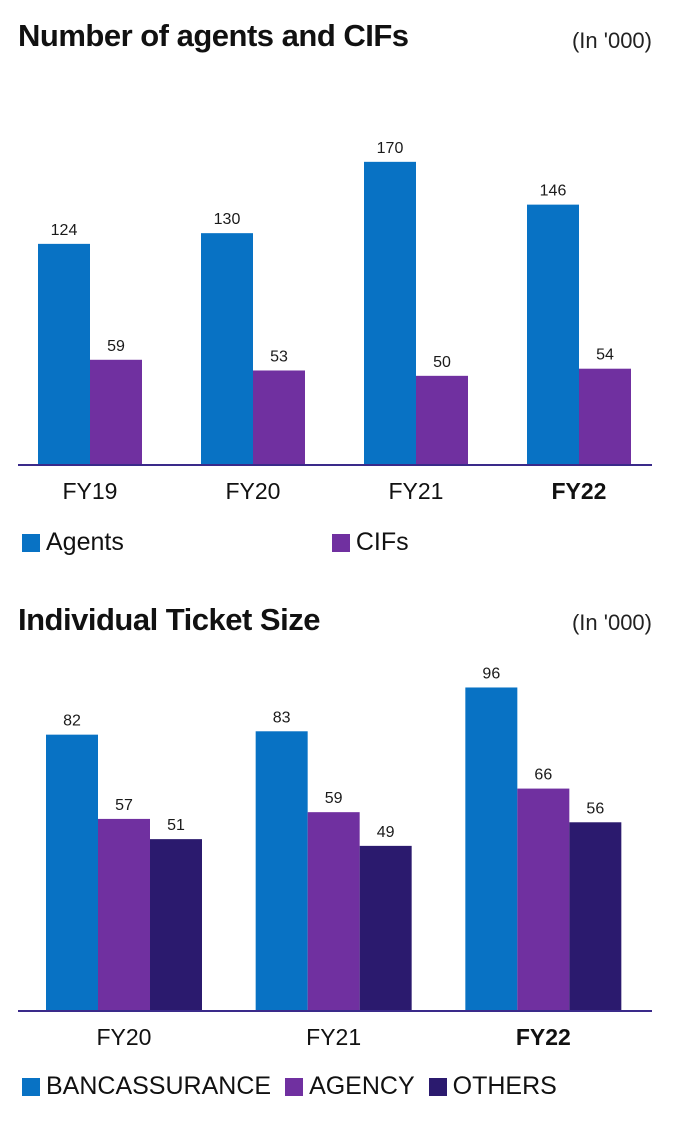  Describe the element at coordinates (176, 925) in the screenshot. I see `bar-others-fy20` at that location.